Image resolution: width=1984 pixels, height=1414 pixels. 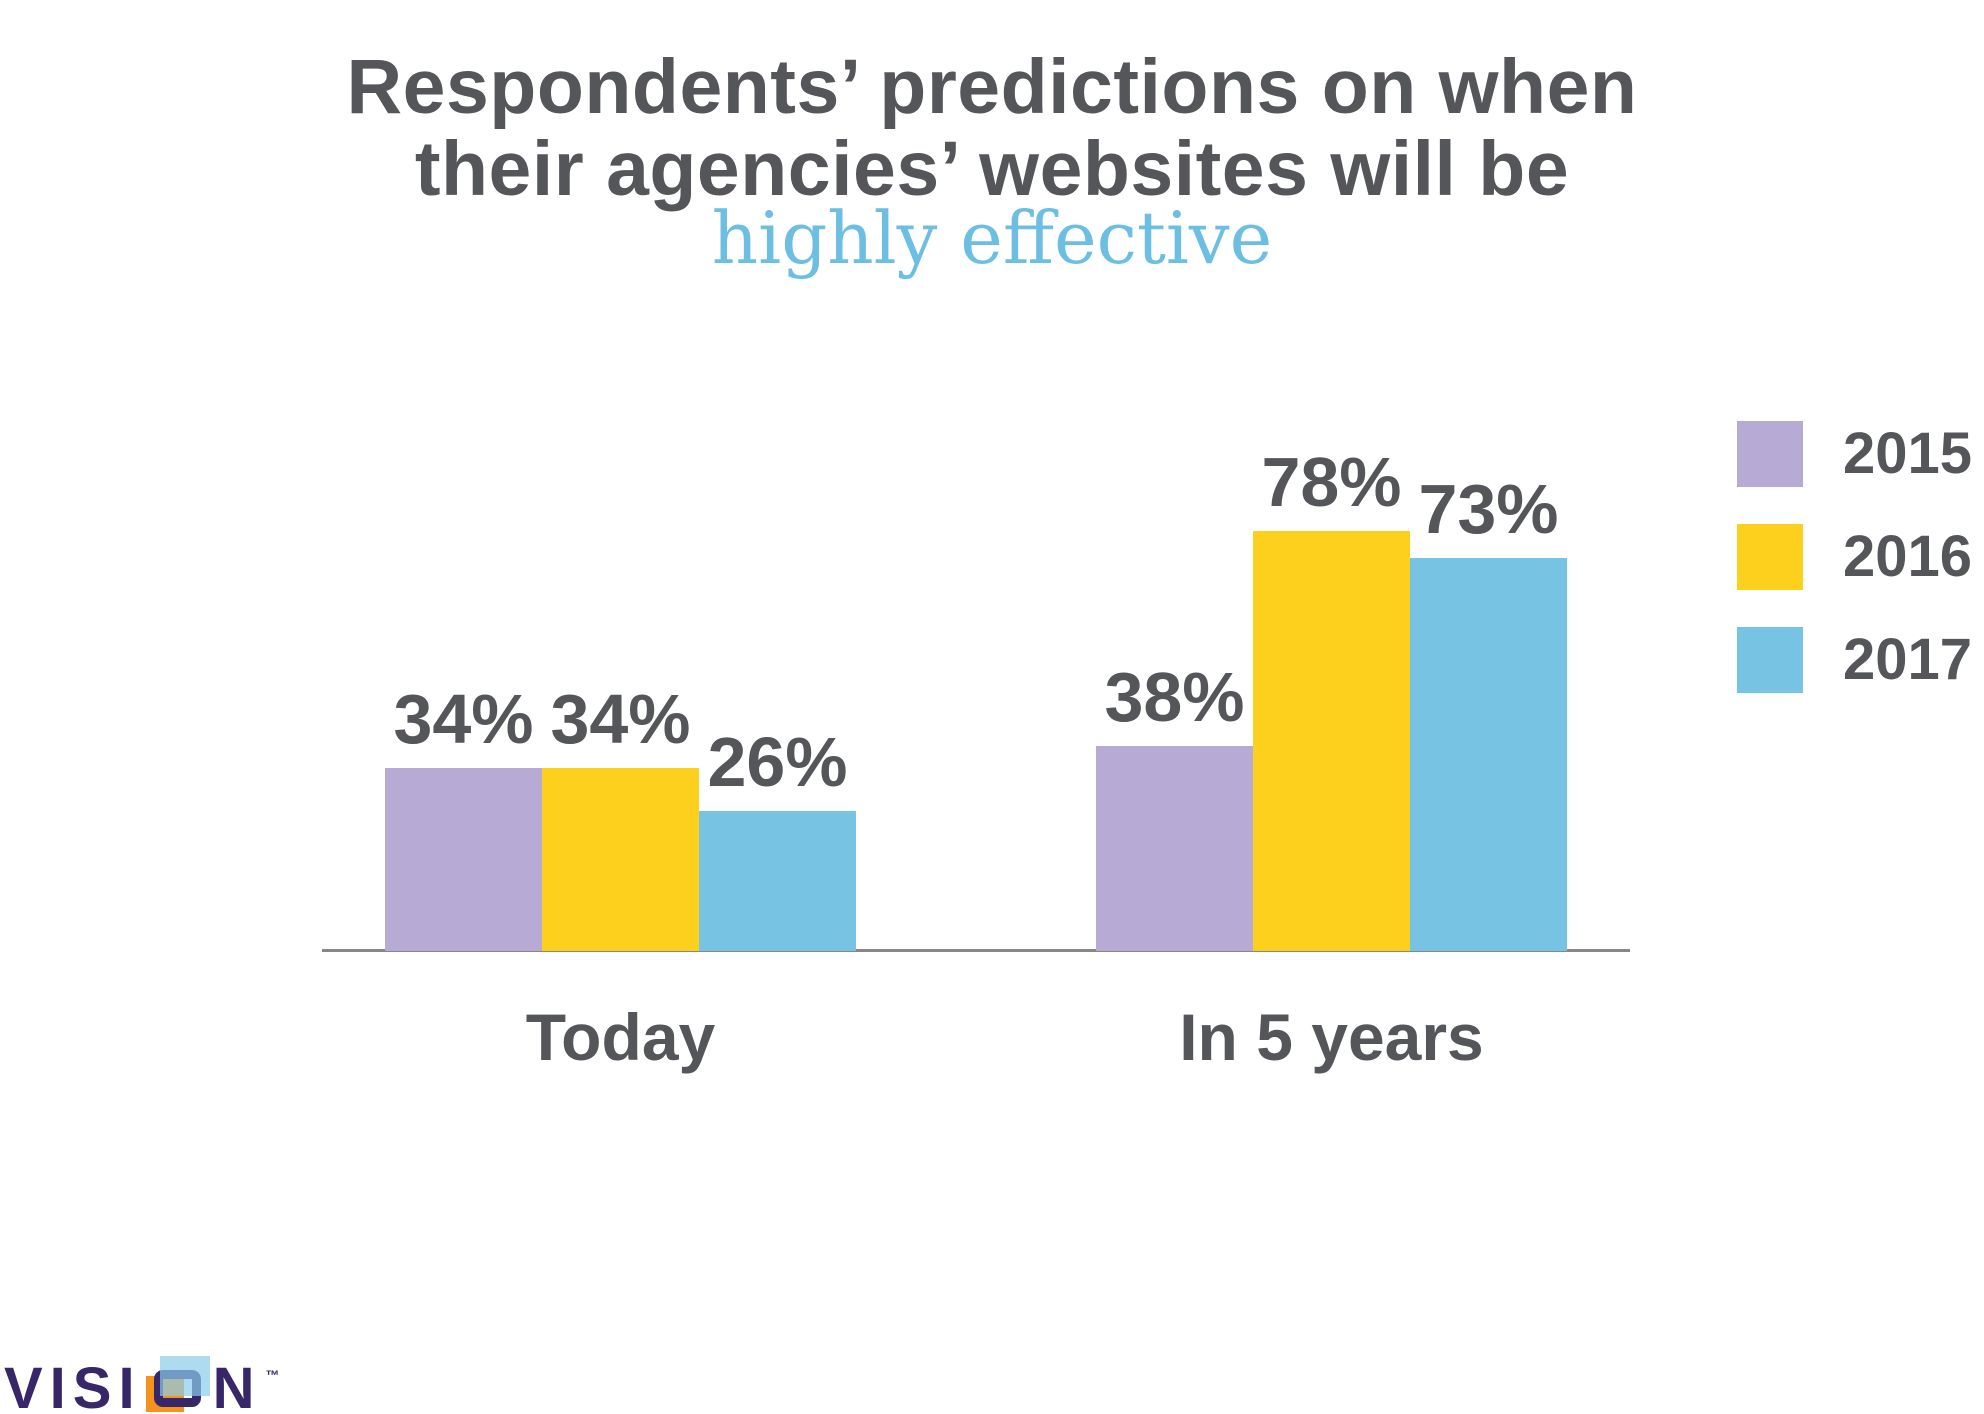 What do you see at coordinates (992, 169) in the screenshot?
I see `chart-title-line-2: their agencies’ websites will be` at bounding box center [992, 169].